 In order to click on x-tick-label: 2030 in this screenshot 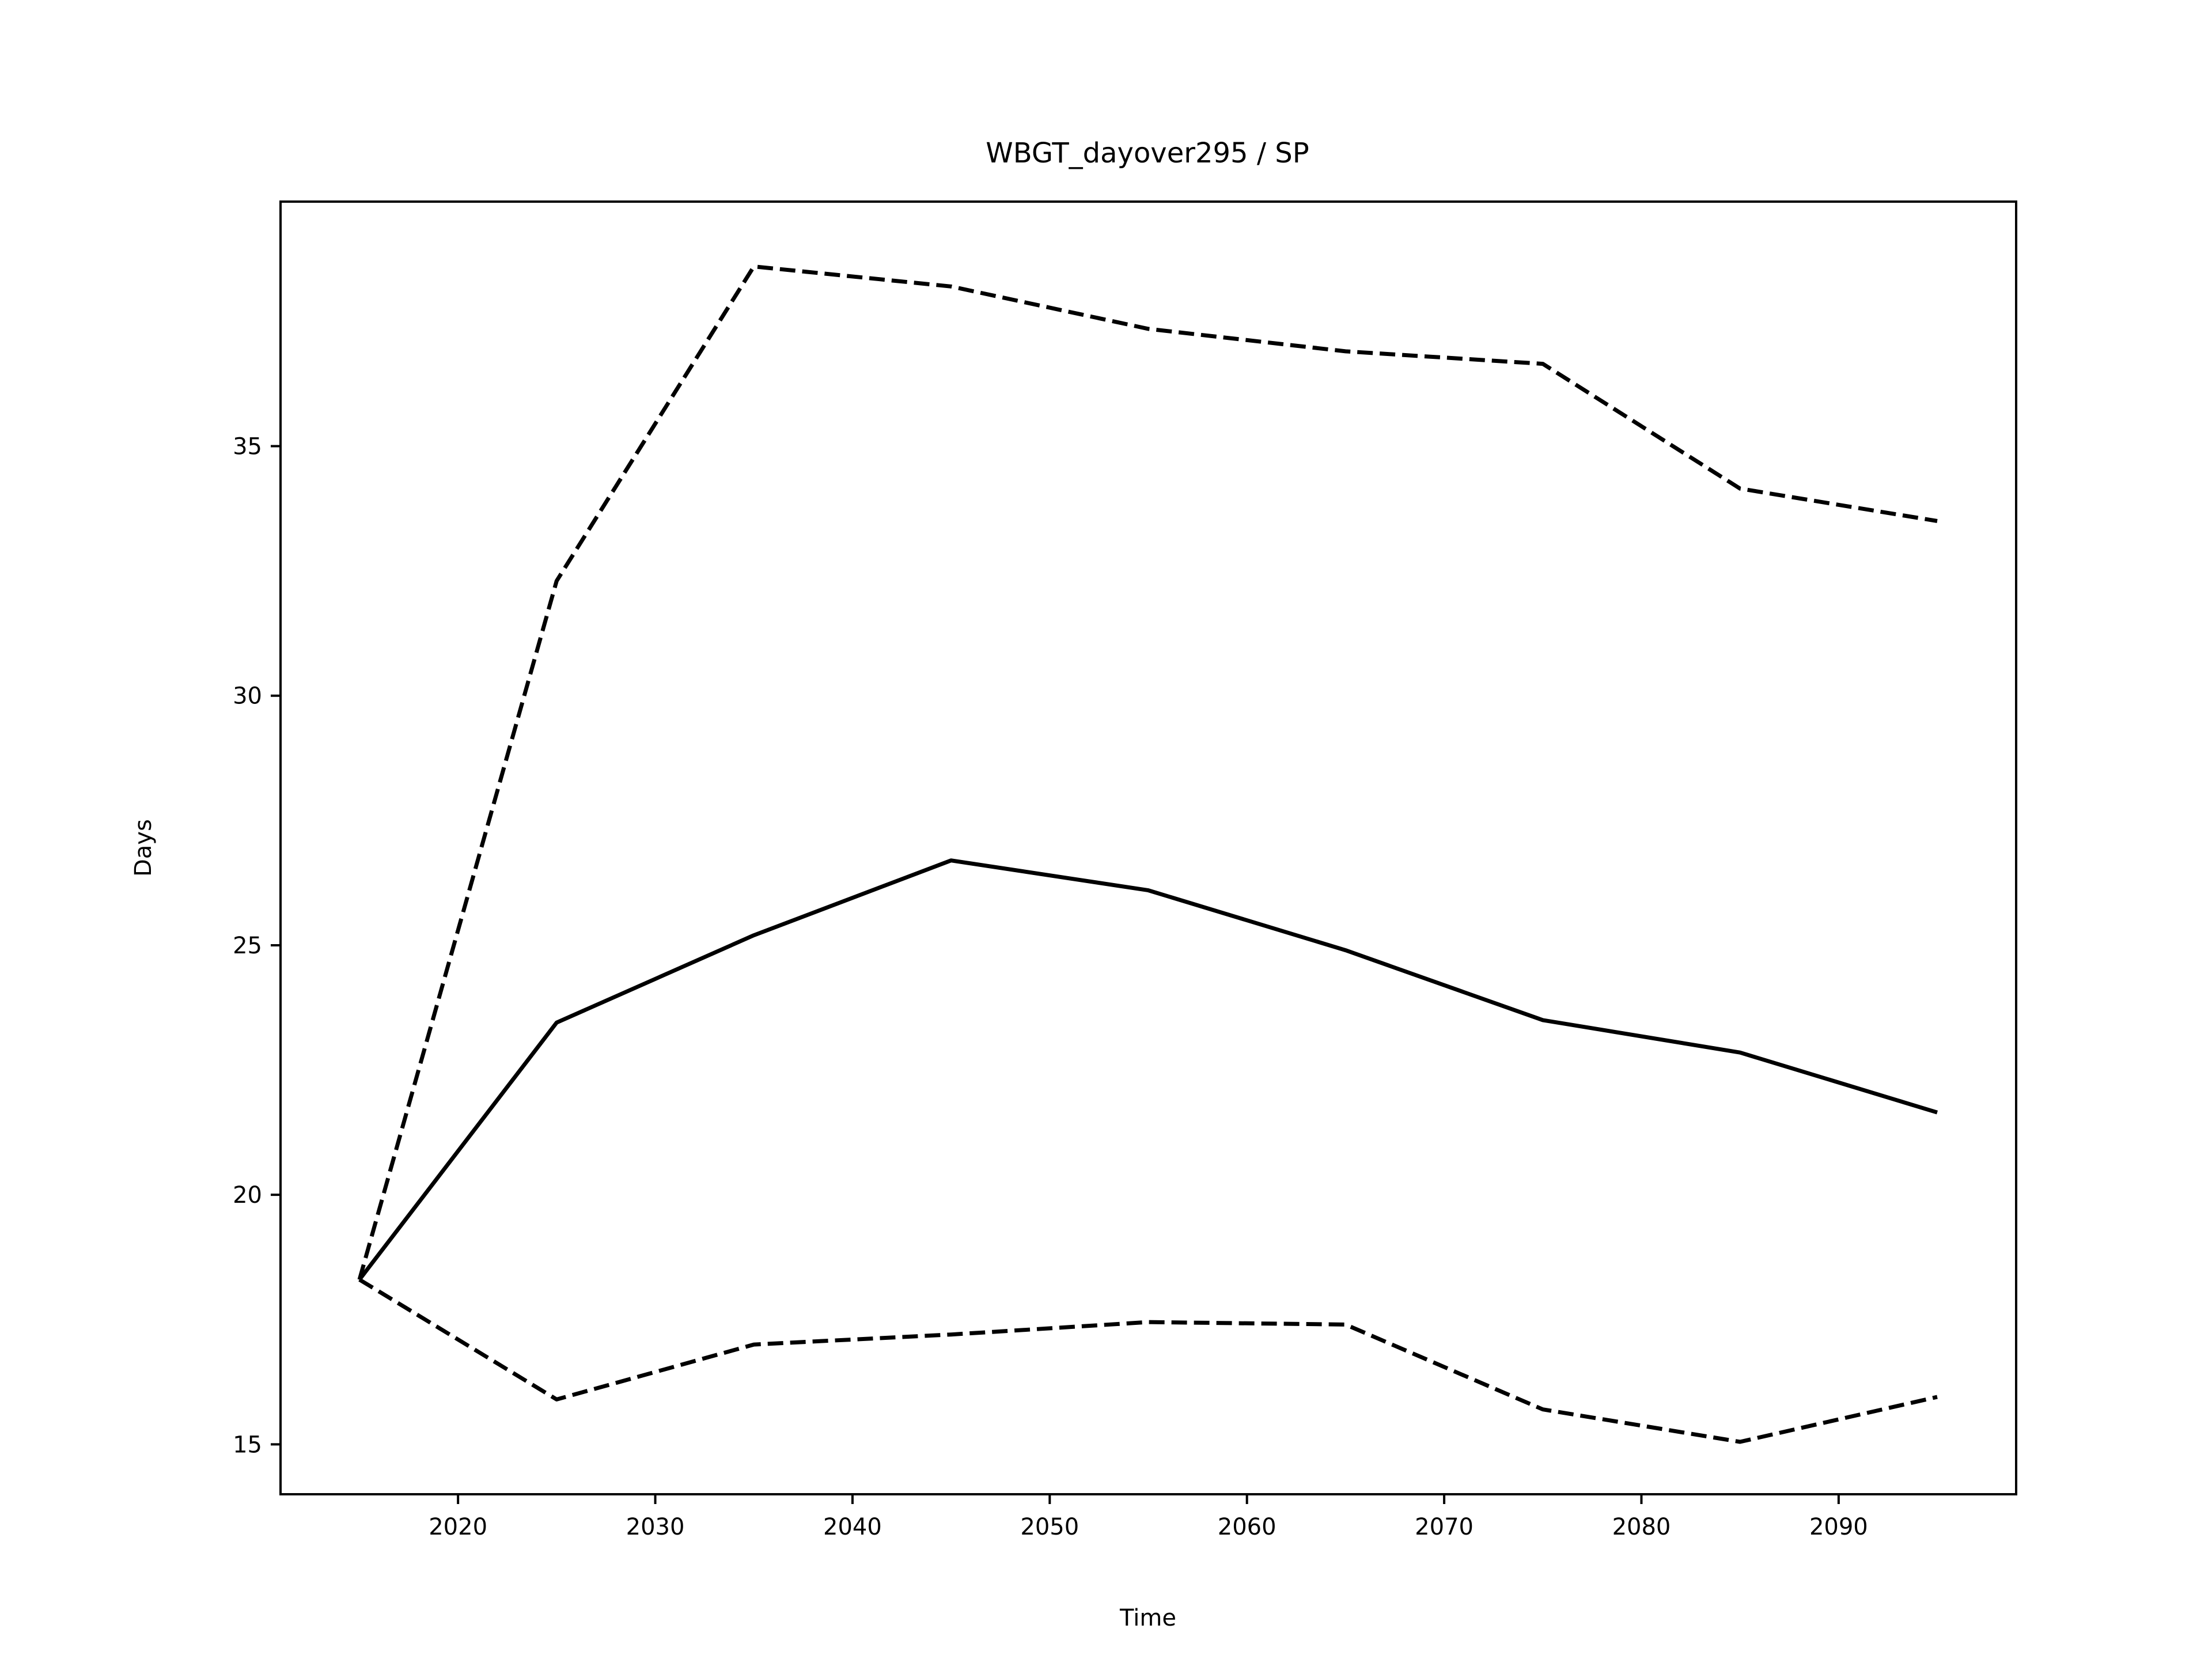, I will do `click(655, 1527)`.